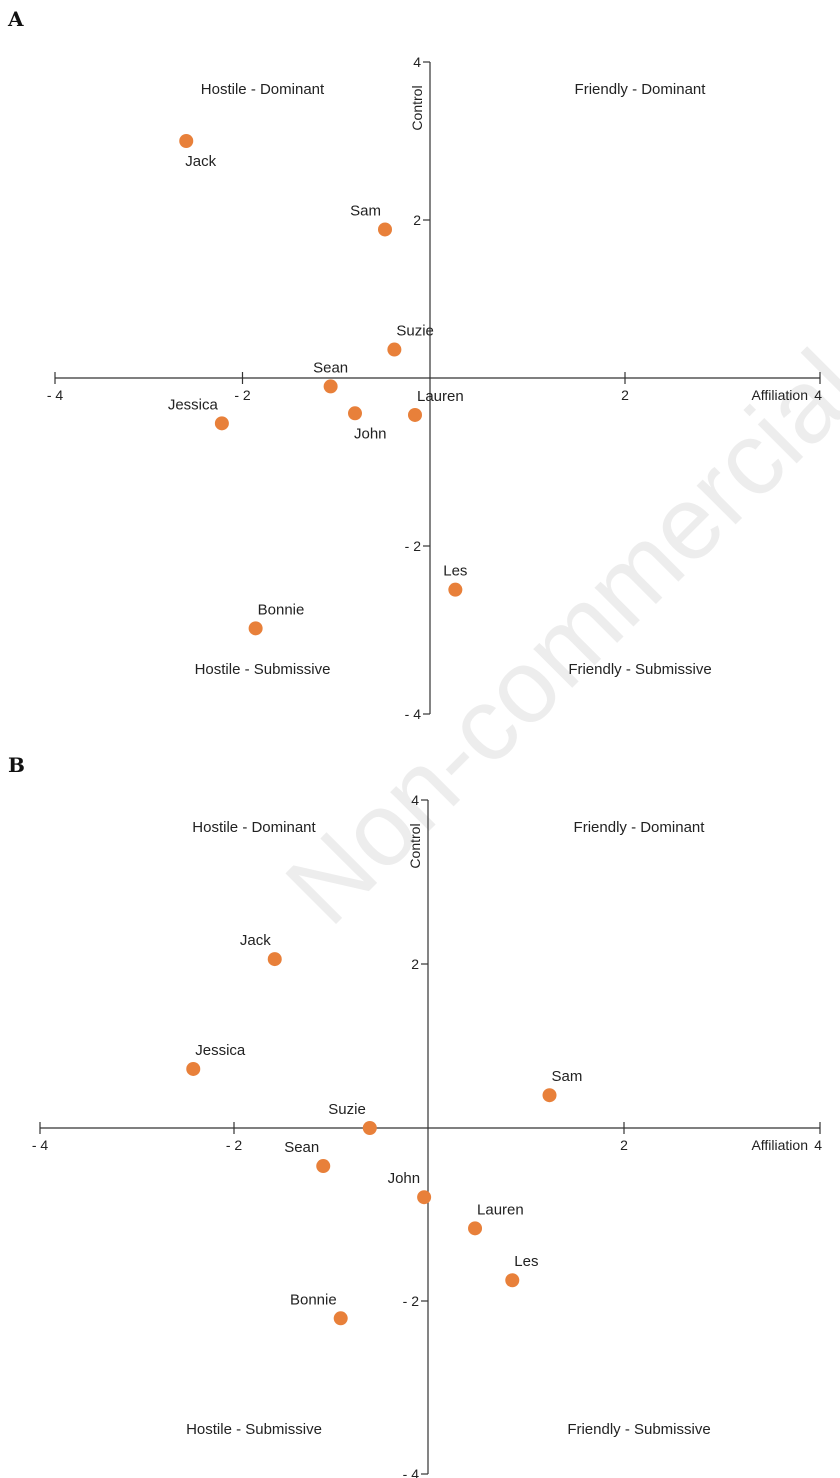 The image size is (840, 1478). What do you see at coordinates (16, 765) in the screenshot?
I see `panel-letter: B` at bounding box center [16, 765].